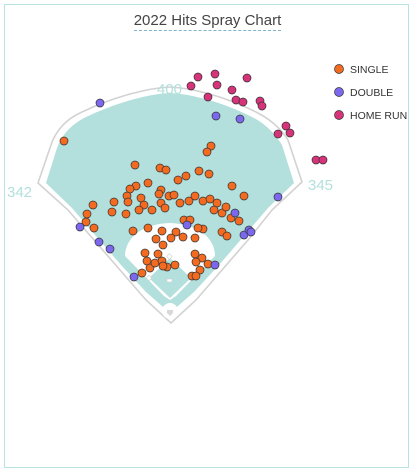  I want to click on second-base, so click(169, 256).